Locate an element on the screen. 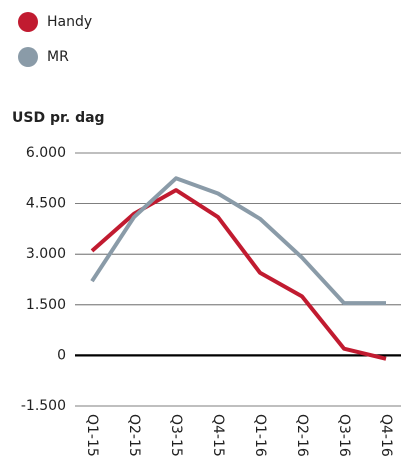  y-tick-label: 6.000 is located at coordinates (46, 153).